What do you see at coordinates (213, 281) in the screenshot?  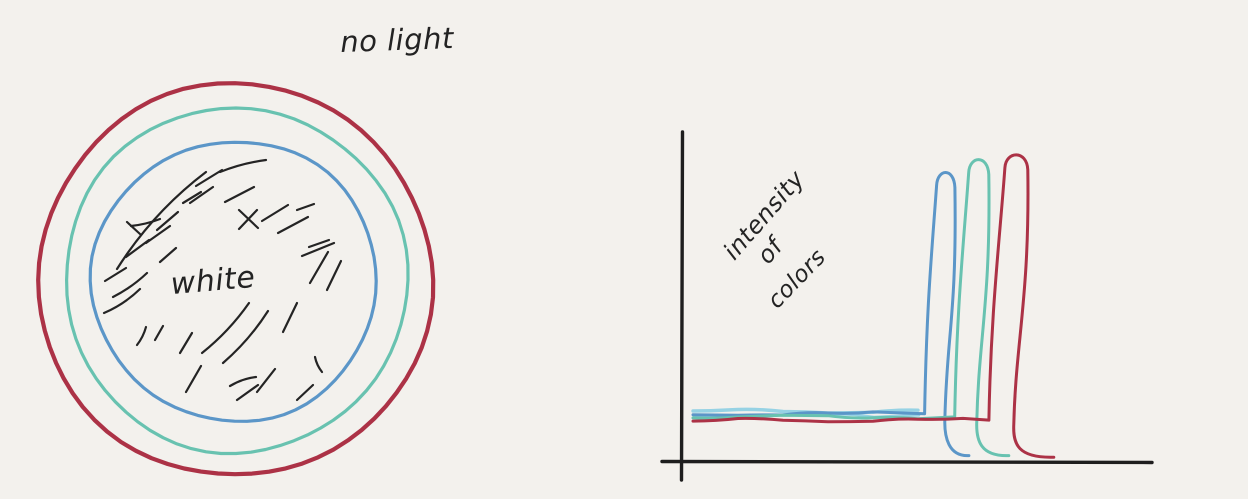 I see `white-label: white` at bounding box center [213, 281].